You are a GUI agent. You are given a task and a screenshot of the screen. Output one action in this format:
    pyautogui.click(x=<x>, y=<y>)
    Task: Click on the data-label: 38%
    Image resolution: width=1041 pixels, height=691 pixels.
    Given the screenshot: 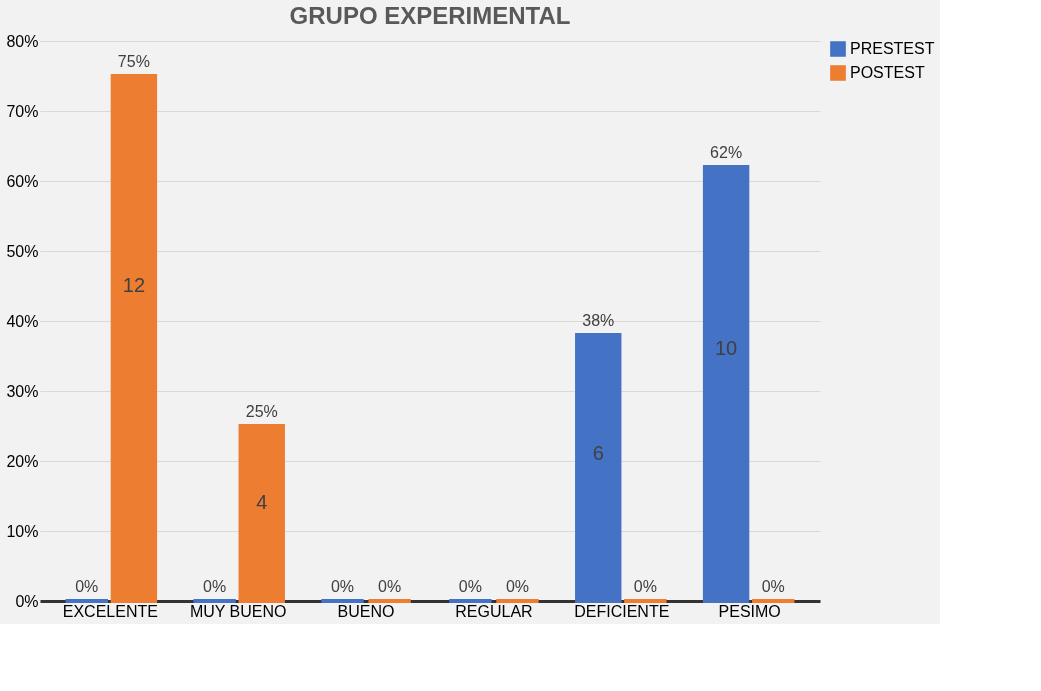 What is the action you would take?
    pyautogui.click(x=598, y=320)
    